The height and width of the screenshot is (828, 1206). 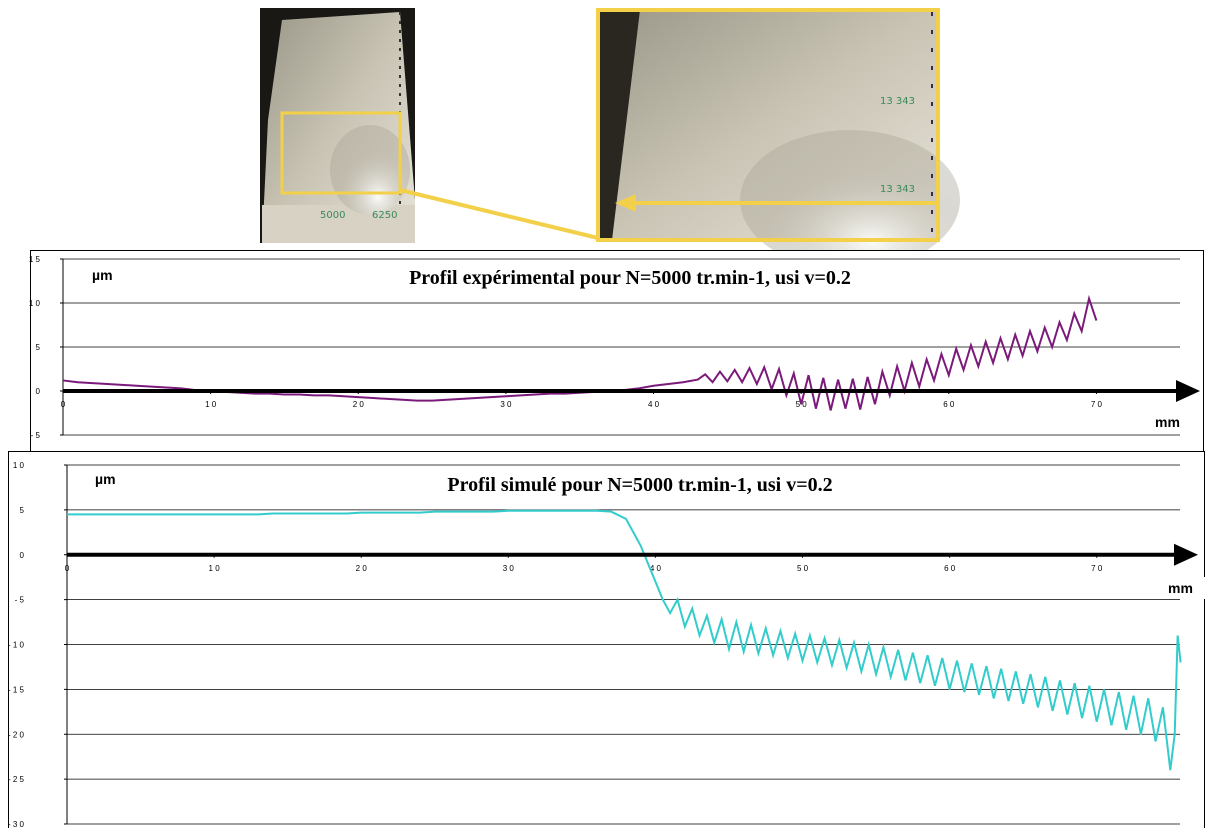 I want to click on y-tick-label: - 1 5, so click(x=16, y=689).